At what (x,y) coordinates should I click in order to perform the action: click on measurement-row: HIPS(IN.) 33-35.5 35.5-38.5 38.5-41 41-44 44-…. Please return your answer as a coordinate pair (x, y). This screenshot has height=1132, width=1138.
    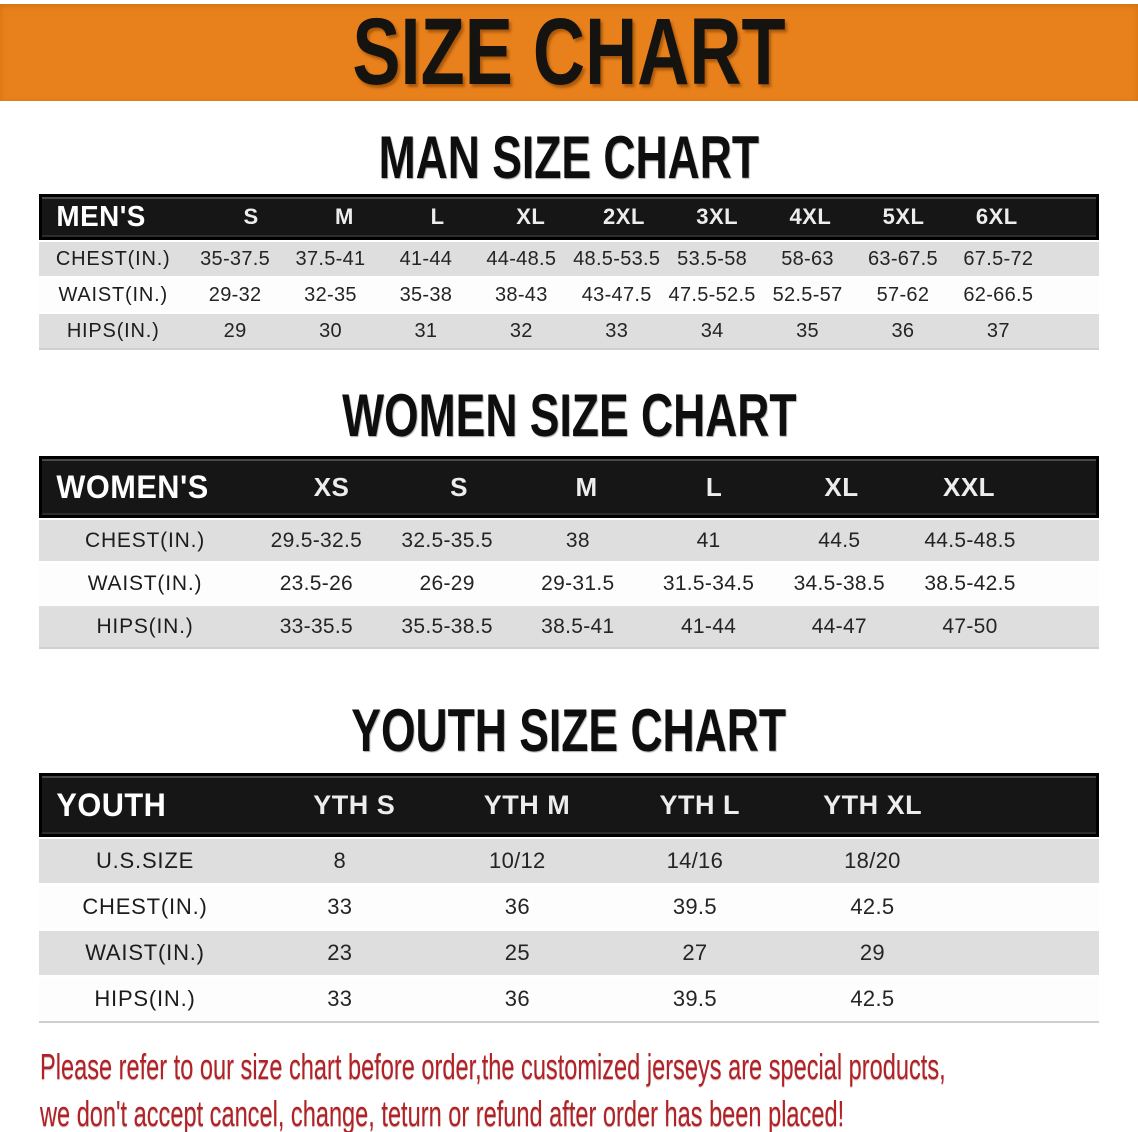
    Looking at the image, I should click on (569, 626).